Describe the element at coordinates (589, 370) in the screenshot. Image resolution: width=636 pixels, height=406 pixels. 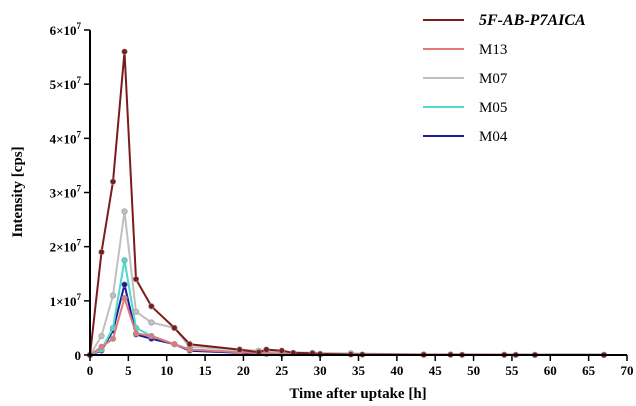
I see `x-tick-label: 65` at that location.